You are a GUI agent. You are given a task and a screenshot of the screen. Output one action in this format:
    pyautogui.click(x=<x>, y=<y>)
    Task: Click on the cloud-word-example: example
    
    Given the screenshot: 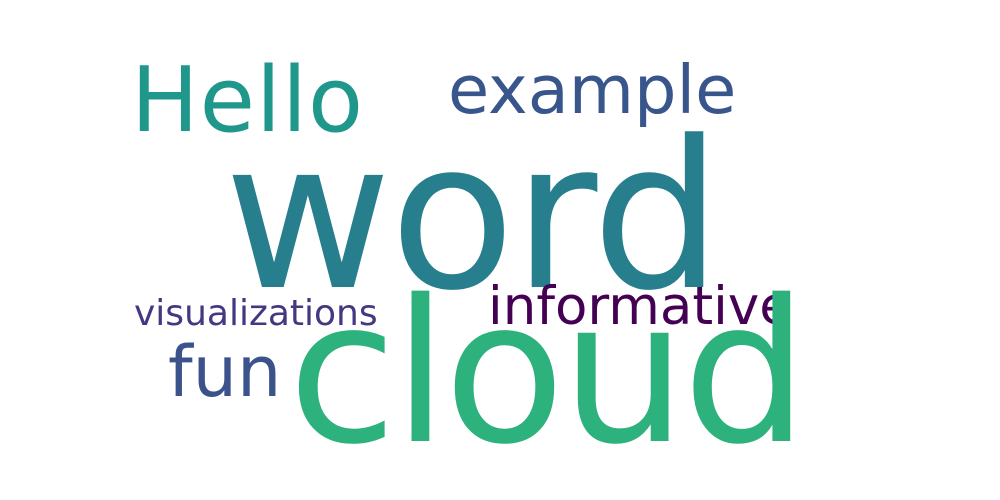 What is the action you would take?
    pyautogui.click(x=592, y=90)
    